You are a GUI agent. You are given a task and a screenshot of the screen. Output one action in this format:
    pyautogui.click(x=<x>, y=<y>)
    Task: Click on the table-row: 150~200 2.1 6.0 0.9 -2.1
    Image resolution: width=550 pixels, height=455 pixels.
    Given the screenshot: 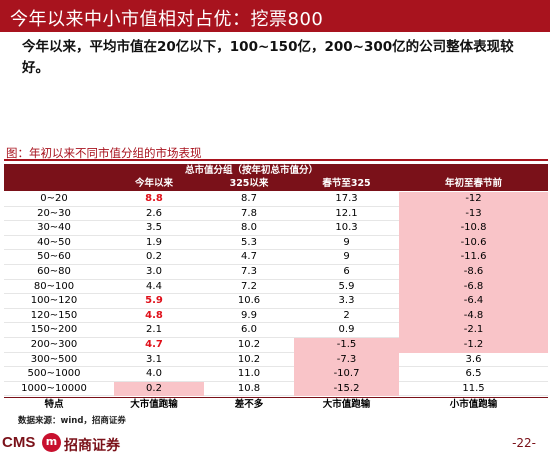 What is the action you would take?
    pyautogui.click(x=276, y=330)
    